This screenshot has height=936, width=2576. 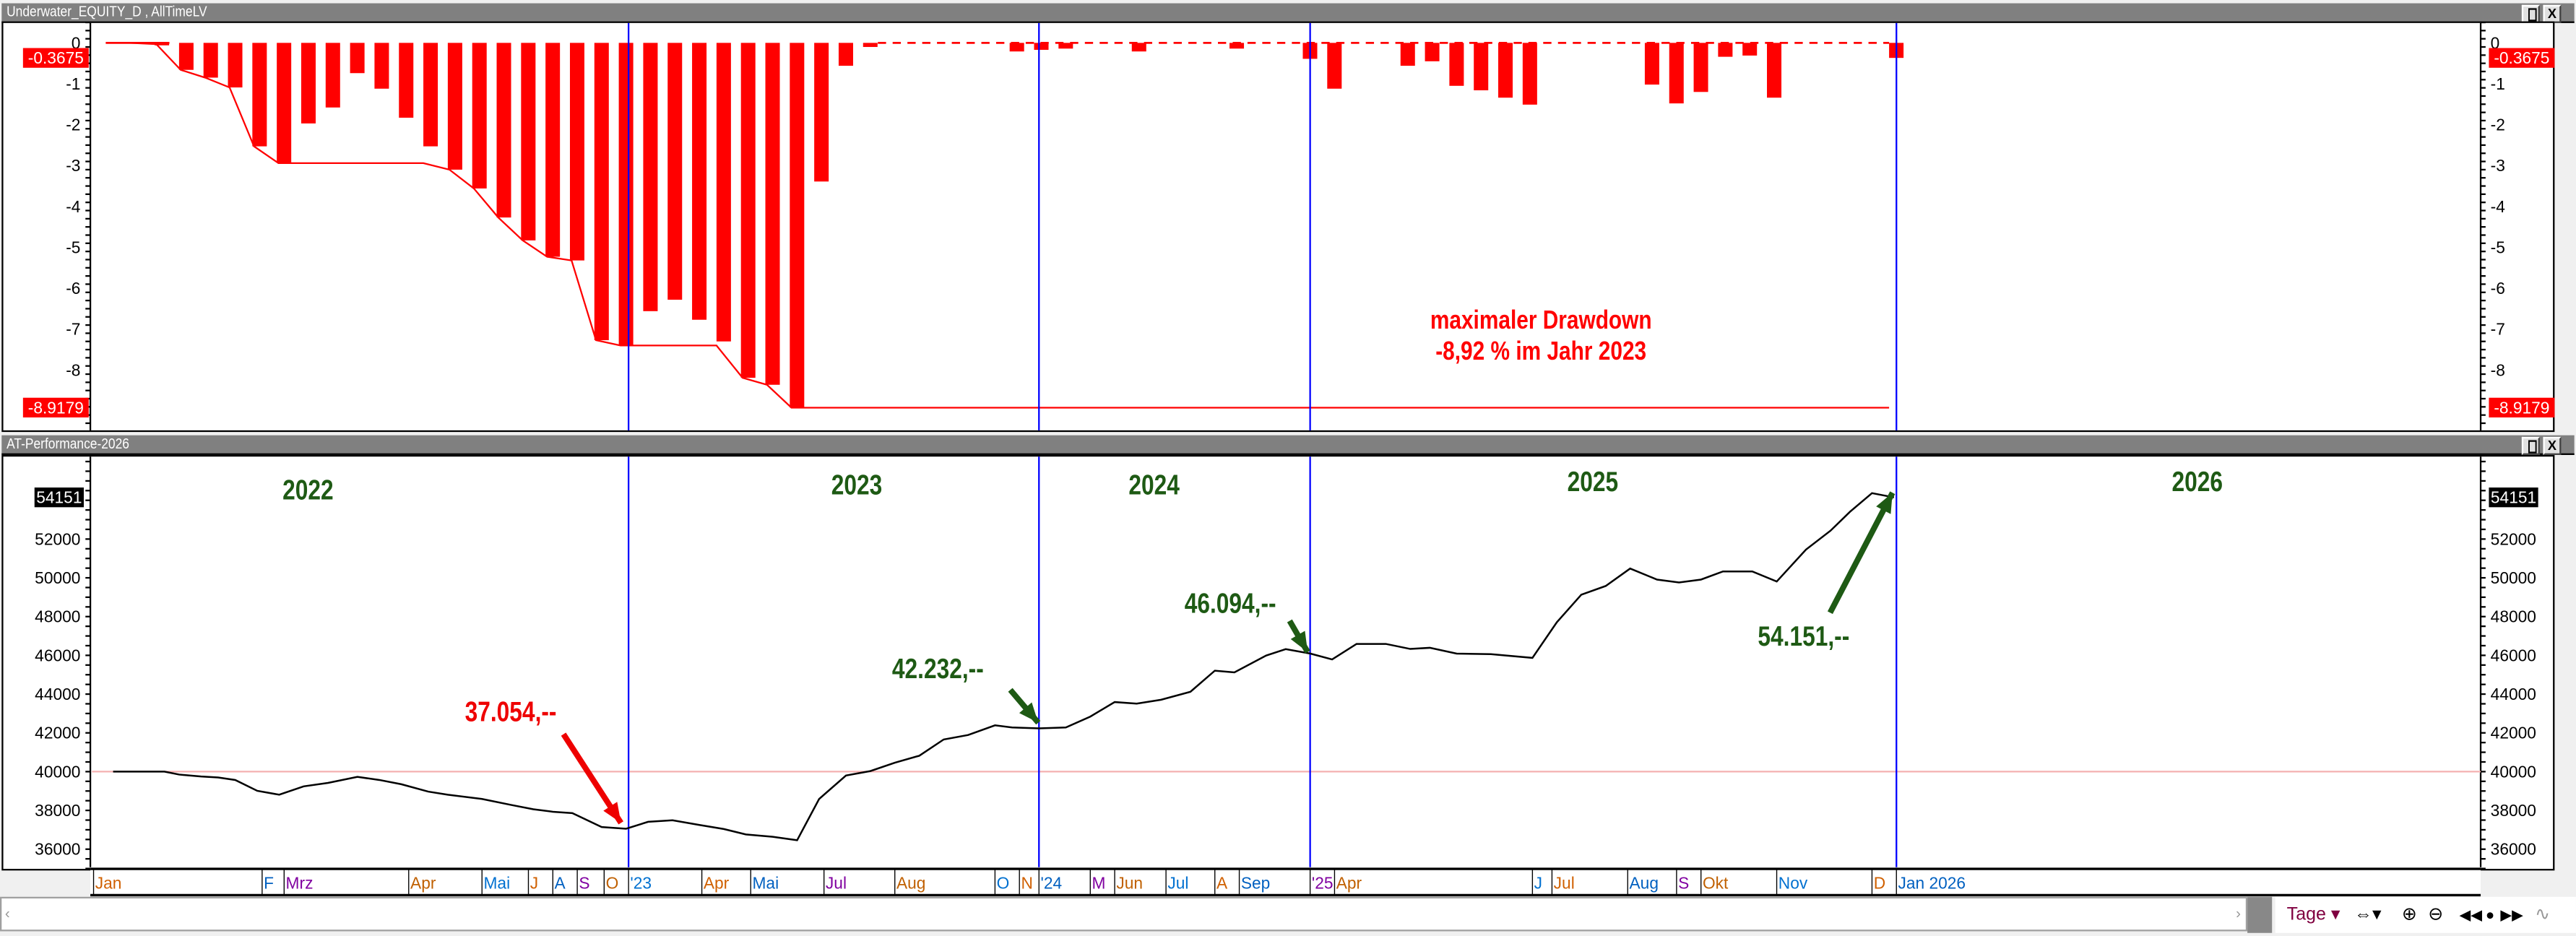 What do you see at coordinates (2513, 771) in the screenshot?
I see `y-tick-label-right: 40000` at bounding box center [2513, 771].